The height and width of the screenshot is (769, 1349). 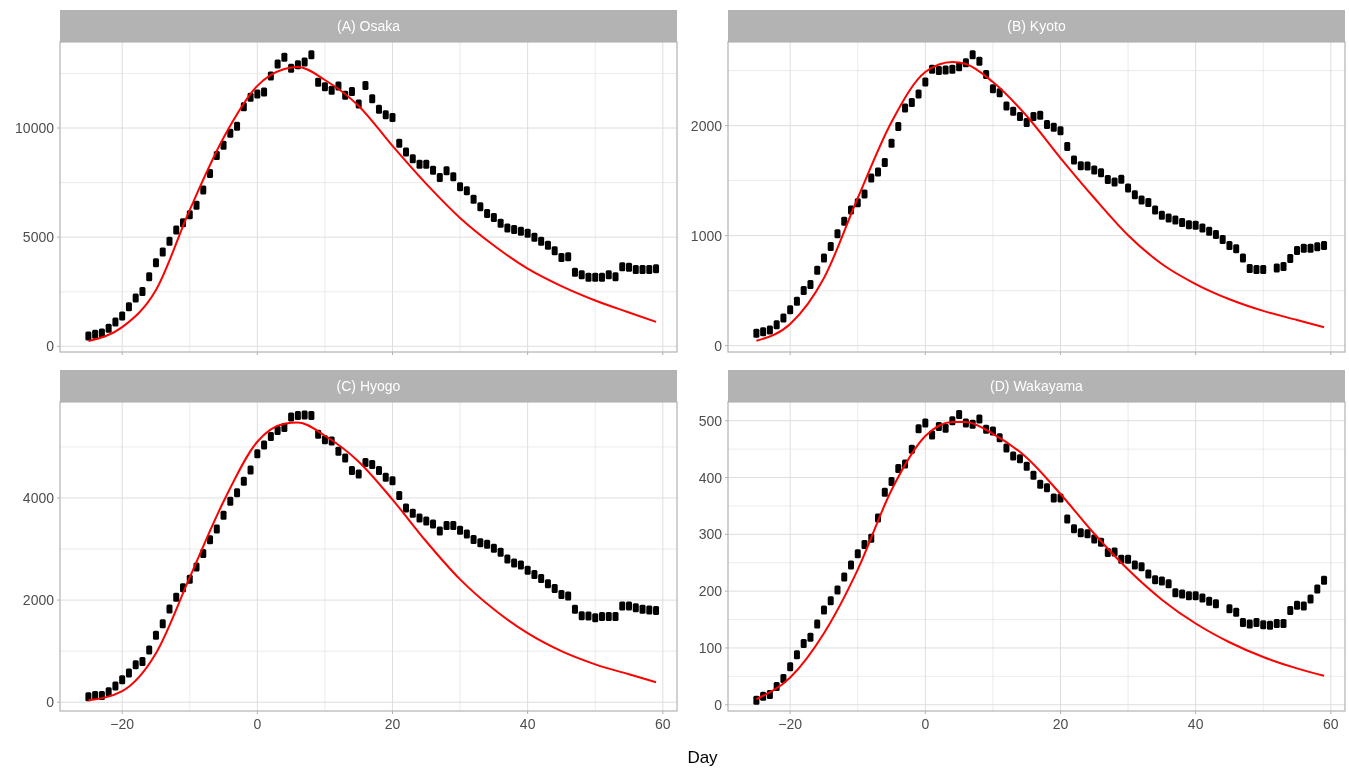 What do you see at coordinates (706, 235) in the screenshot?
I see `y-tick-label: 1000` at bounding box center [706, 235].